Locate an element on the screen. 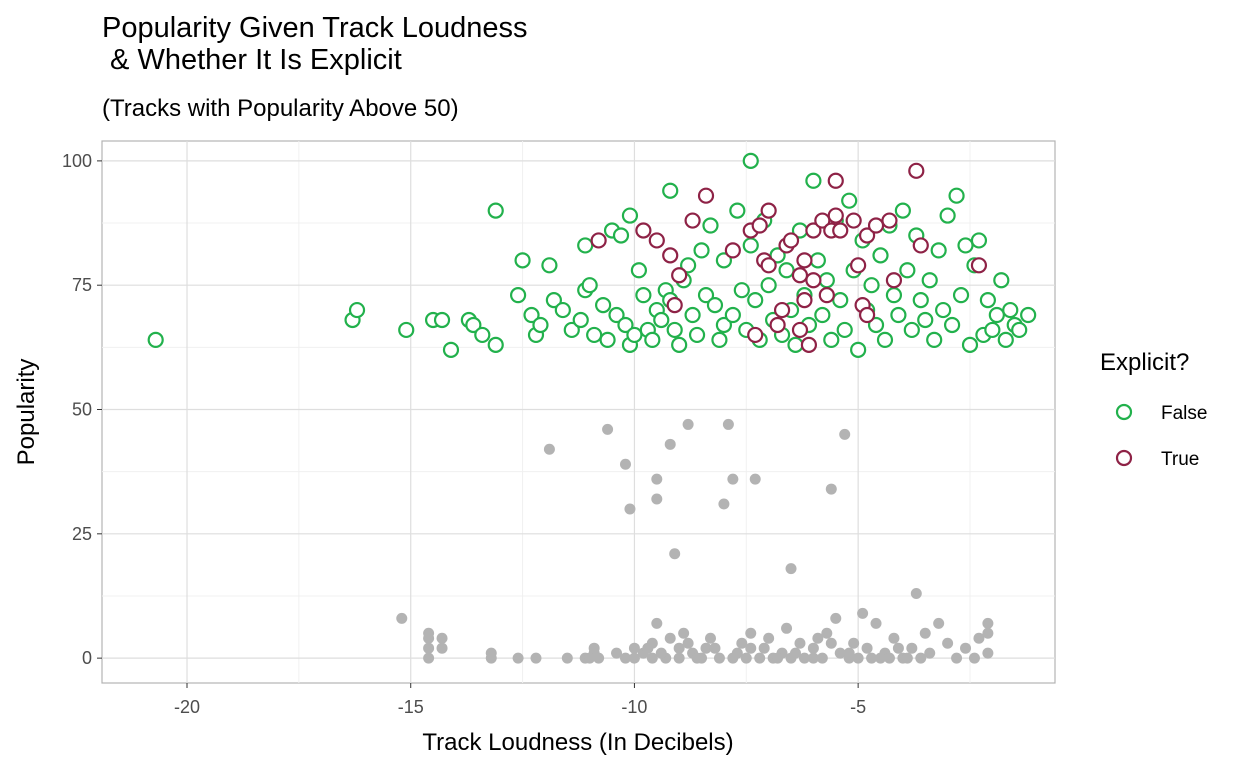  x-tick-label: -5 is located at coordinates (858, 707).